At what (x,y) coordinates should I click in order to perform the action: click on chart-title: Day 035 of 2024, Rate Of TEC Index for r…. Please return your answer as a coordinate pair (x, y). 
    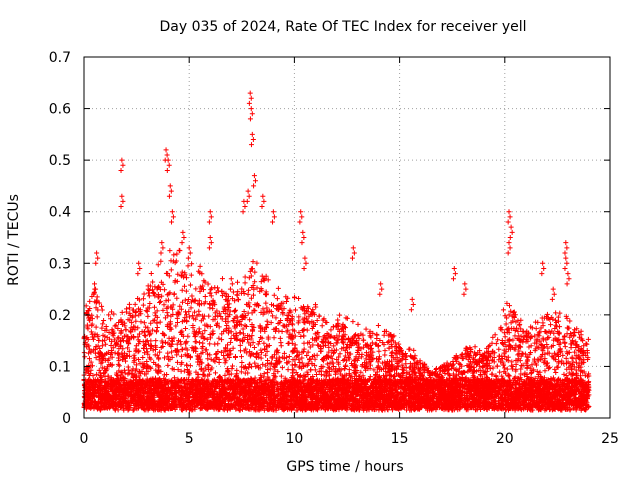
    Looking at the image, I should click on (342, 27).